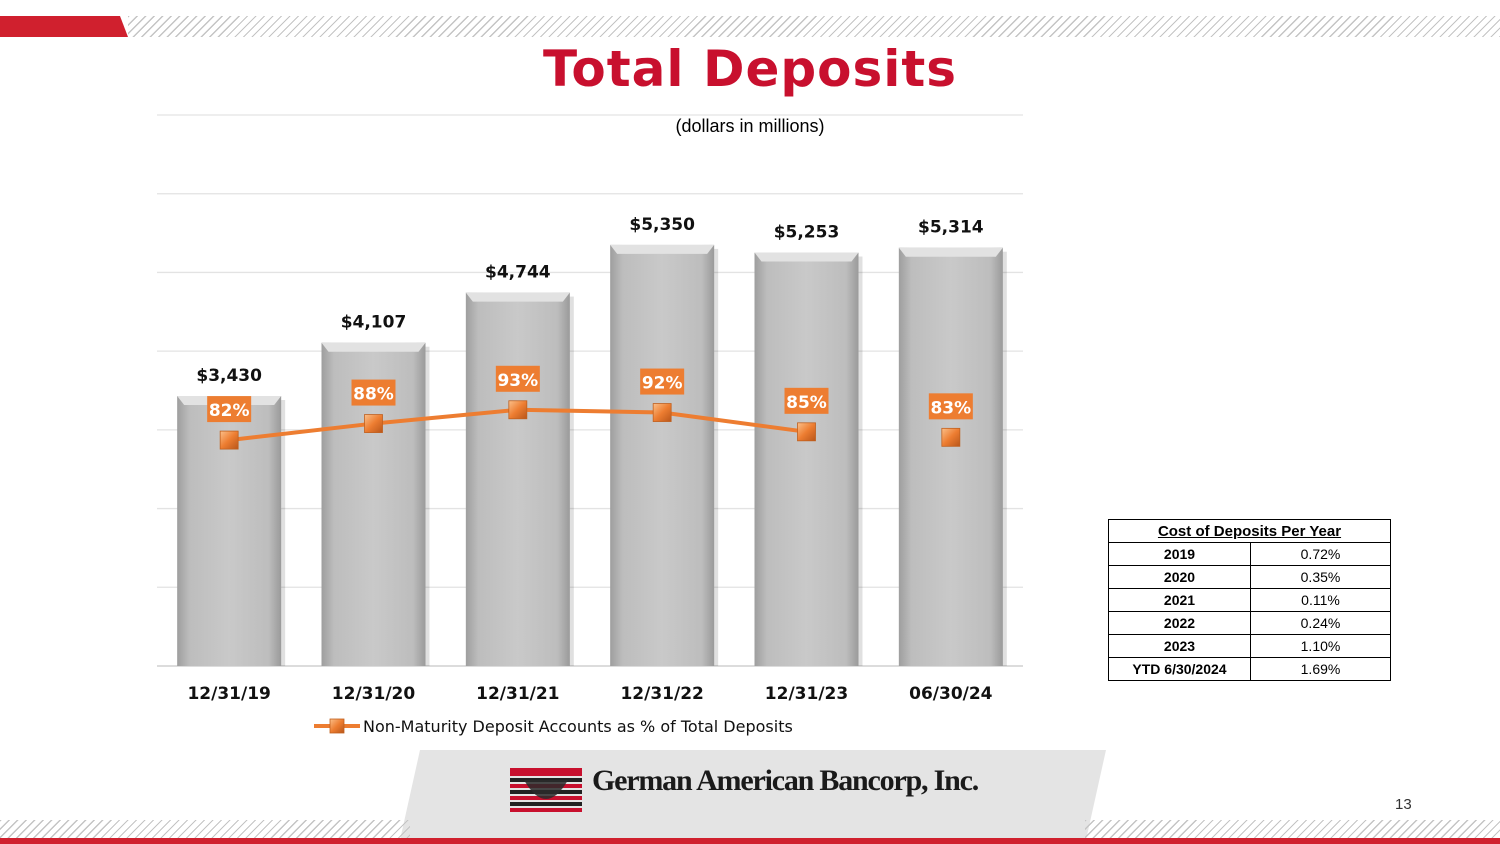 The image size is (1500, 844). What do you see at coordinates (518, 273) in the screenshot?
I see `bar-value-label: $4,744` at bounding box center [518, 273].